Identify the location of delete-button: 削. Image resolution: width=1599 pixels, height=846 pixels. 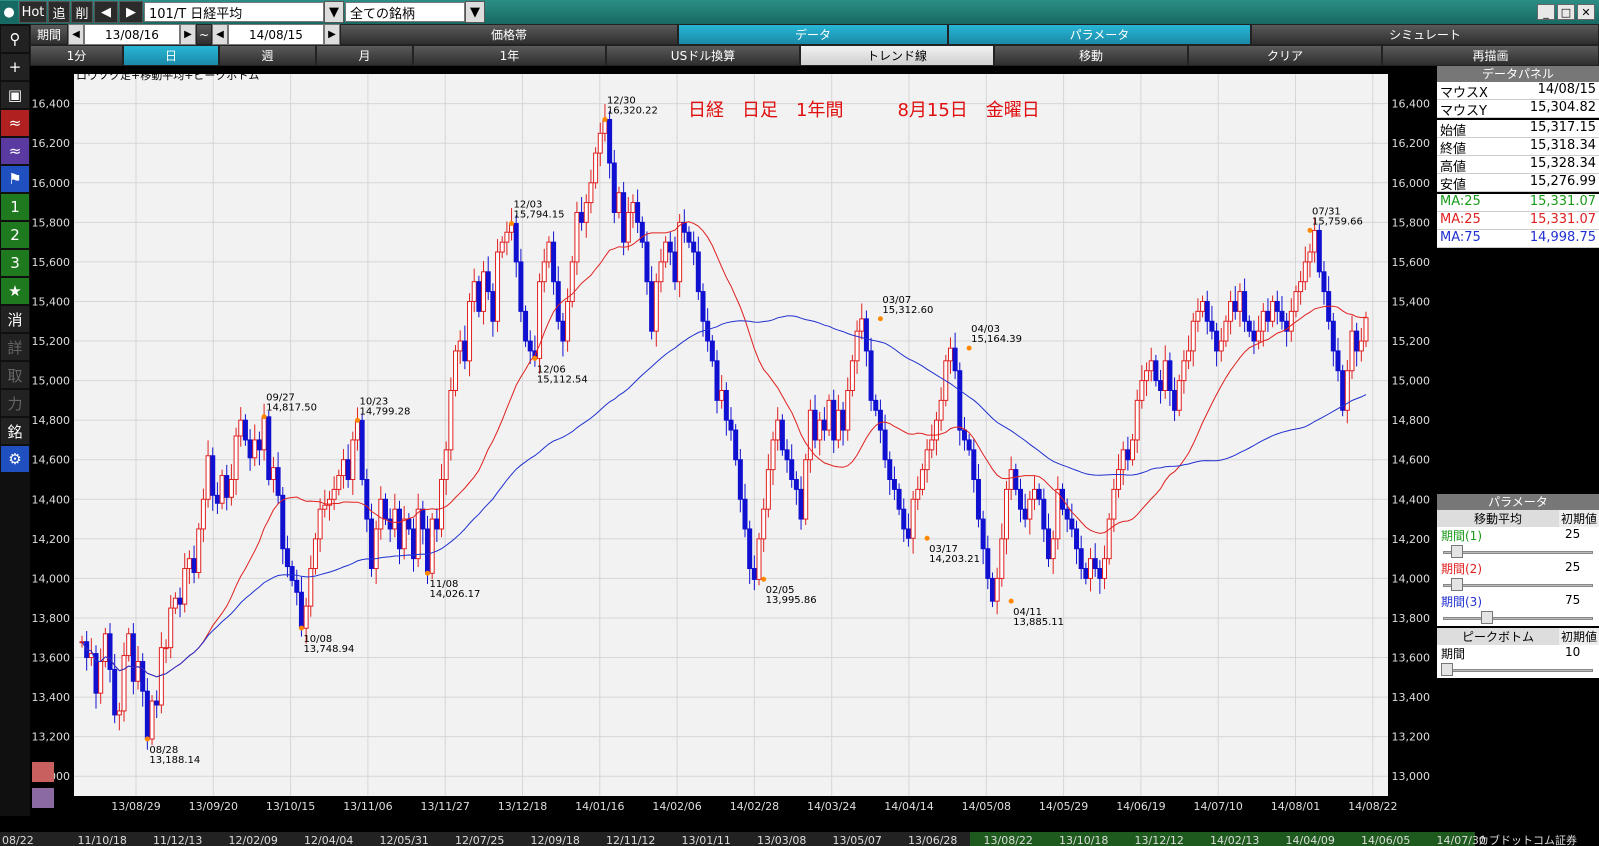
(82, 12).